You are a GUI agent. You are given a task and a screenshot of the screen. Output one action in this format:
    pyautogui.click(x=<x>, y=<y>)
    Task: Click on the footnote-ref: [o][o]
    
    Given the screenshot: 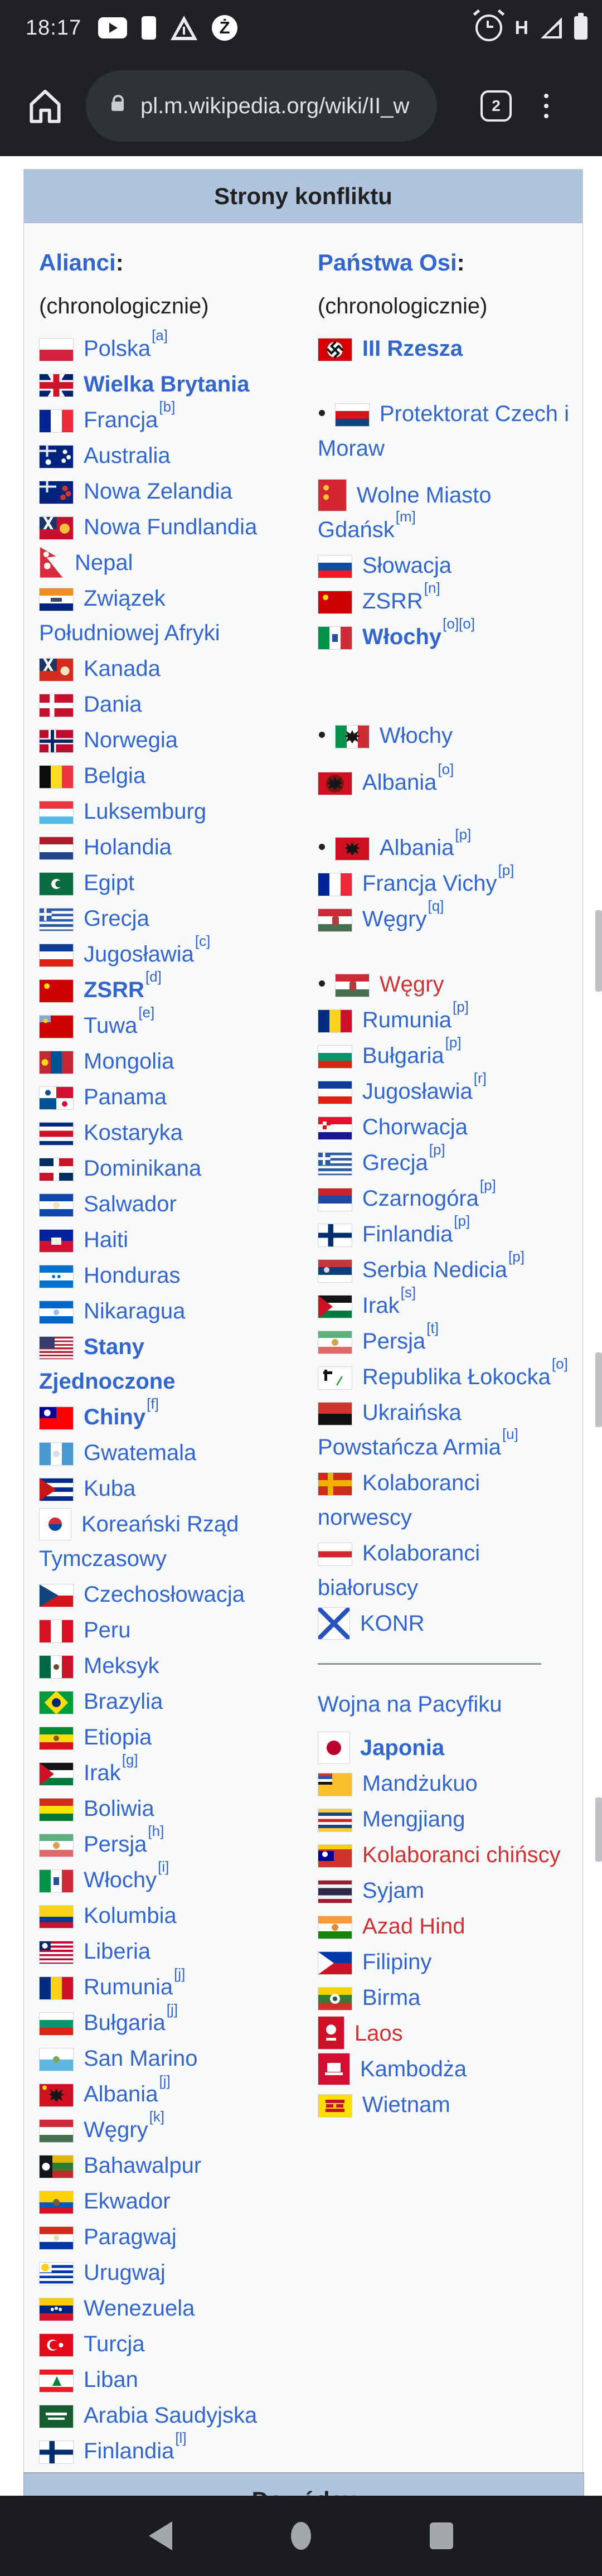 What is the action you would take?
    pyautogui.click(x=459, y=623)
    